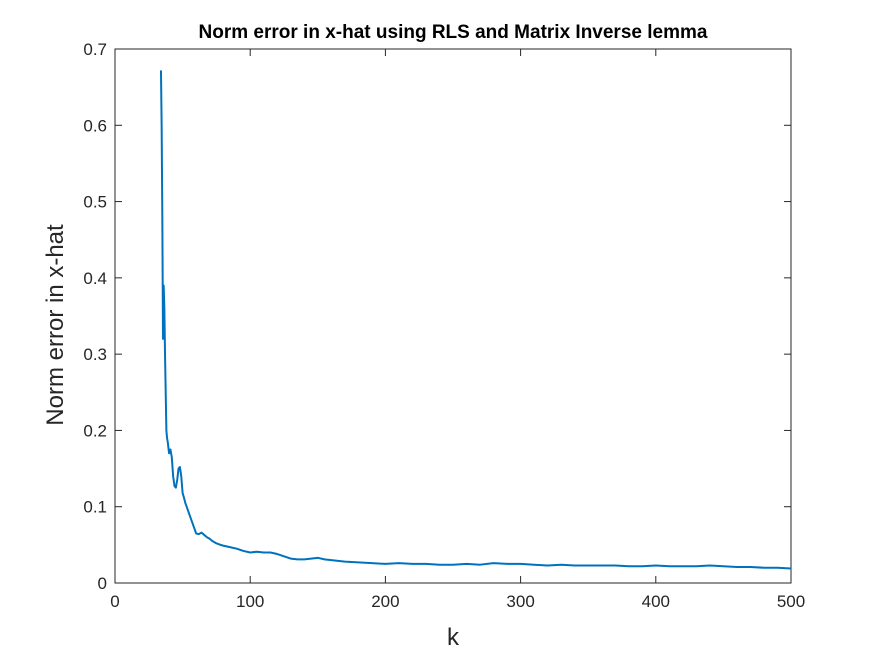 This screenshot has width=875, height=656. Describe the element at coordinates (385, 601) in the screenshot. I see `x-tick-label: 200` at that location.